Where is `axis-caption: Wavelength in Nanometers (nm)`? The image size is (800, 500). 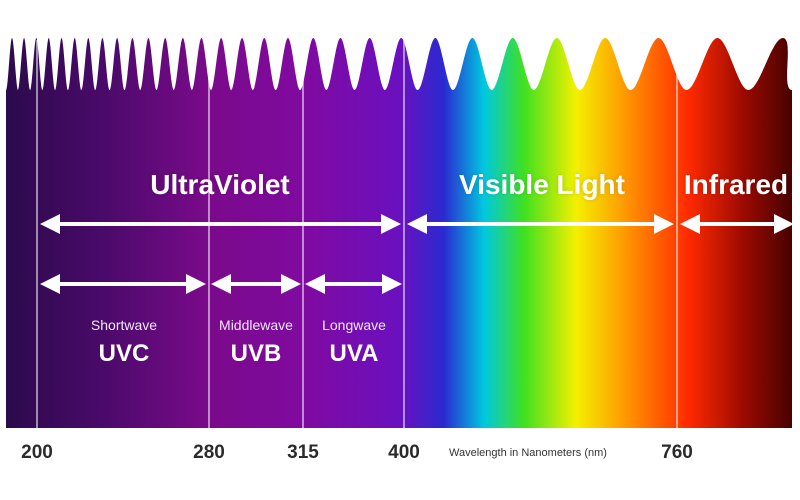
axis-caption: Wavelength in Nanometers (nm) is located at coordinates (528, 453).